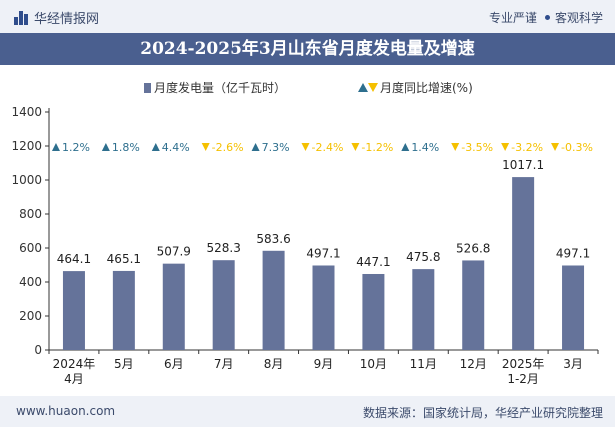 The height and width of the screenshot is (427, 615). I want to click on x-tick-label: 9月, so click(324, 364).